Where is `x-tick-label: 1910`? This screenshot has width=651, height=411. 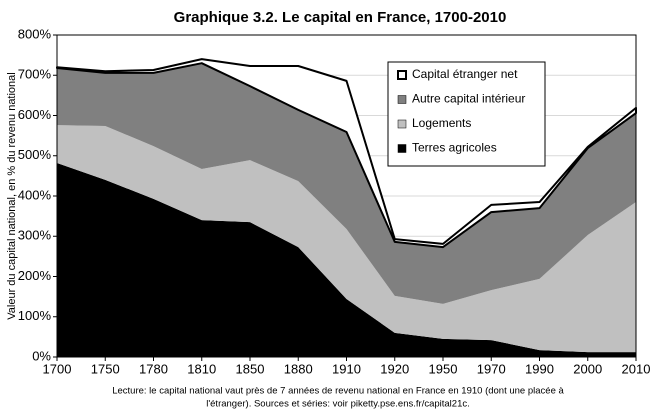
x-tick-label: 1910 is located at coordinates (346, 368).